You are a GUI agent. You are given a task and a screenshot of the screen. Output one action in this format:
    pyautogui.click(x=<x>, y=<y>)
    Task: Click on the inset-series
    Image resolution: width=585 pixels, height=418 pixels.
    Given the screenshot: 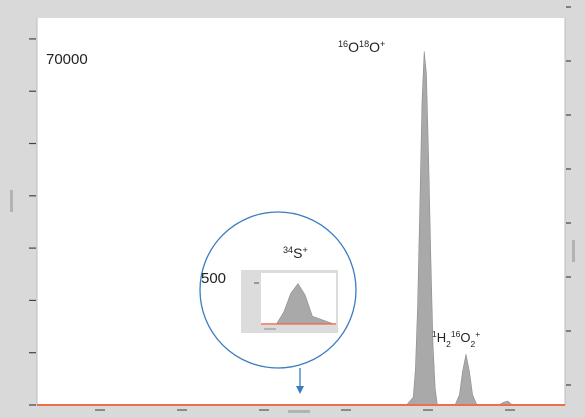 What is the action you would take?
    pyautogui.click(x=298, y=304)
    